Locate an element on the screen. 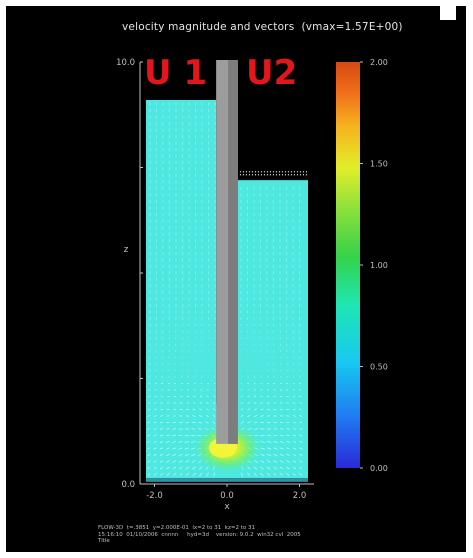 This screenshot has height=558, width=473. colorbar-bar is located at coordinates (348, 265).